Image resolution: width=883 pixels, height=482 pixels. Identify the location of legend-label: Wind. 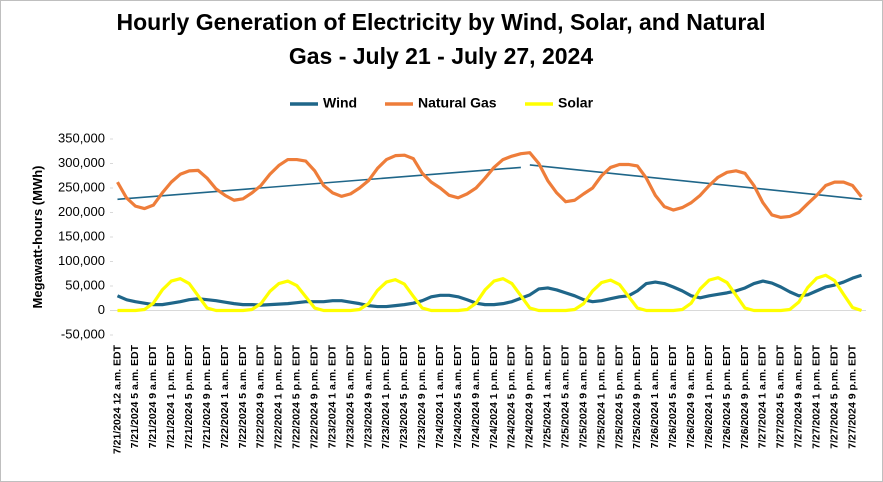
(340, 103).